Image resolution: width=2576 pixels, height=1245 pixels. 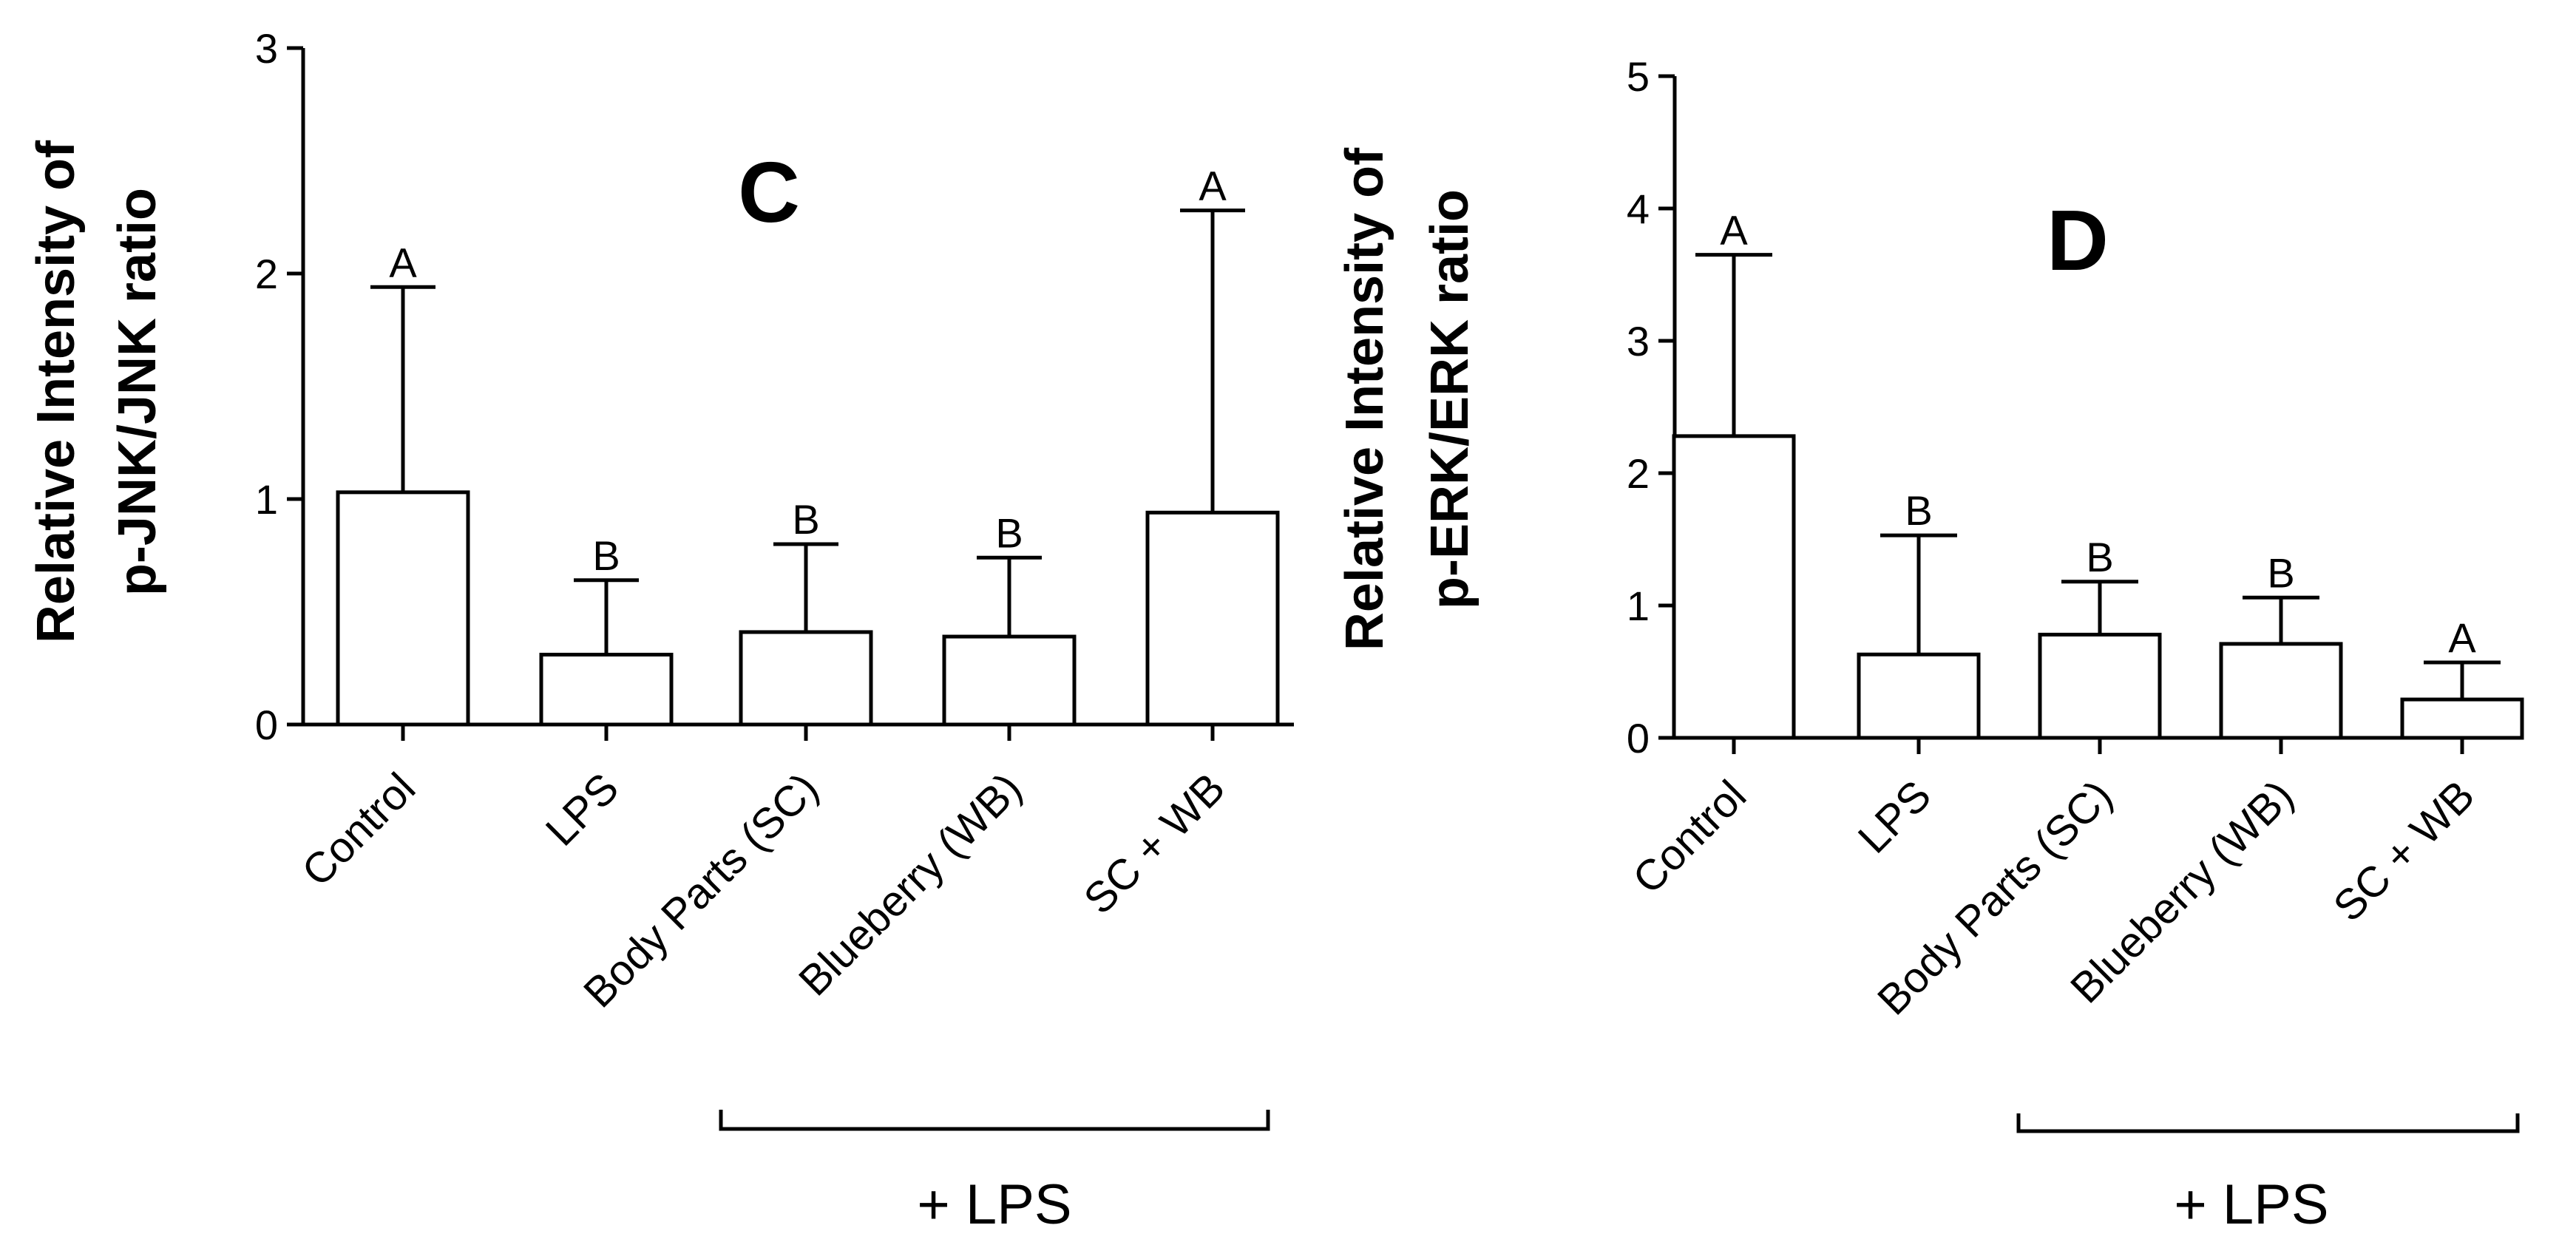 What do you see at coordinates (266, 274) in the screenshot?
I see `y-tick-label-c: 2` at bounding box center [266, 274].